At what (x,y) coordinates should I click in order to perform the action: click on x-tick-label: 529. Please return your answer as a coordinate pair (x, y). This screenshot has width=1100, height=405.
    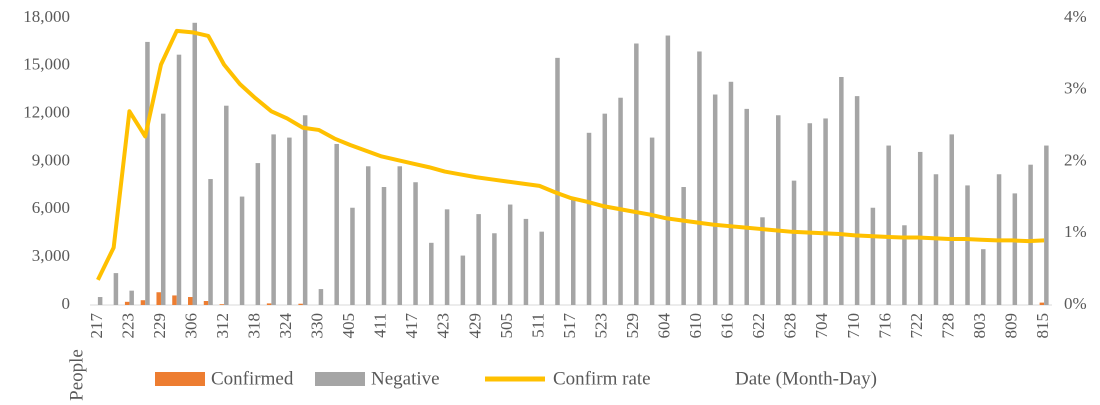
    Looking at the image, I should click on (632, 326).